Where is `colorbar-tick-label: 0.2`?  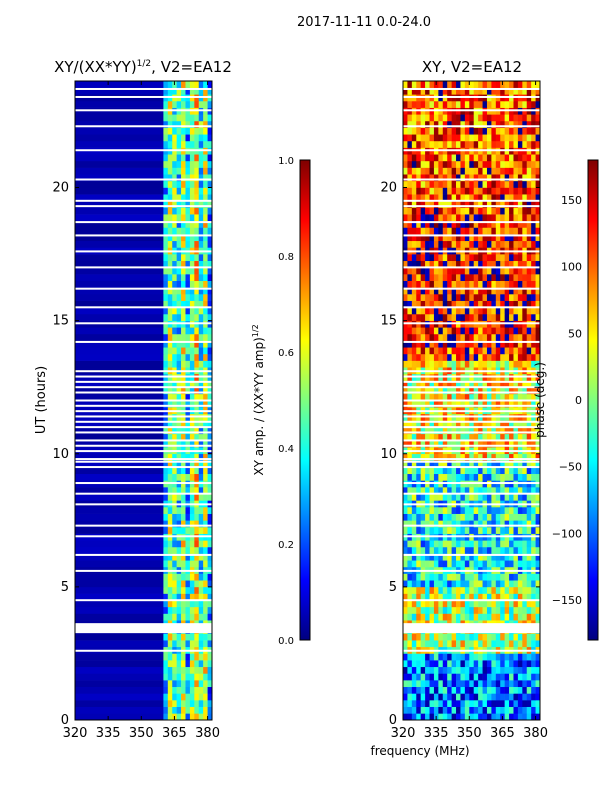 colorbar-tick-label: 0.2 is located at coordinates (286, 545).